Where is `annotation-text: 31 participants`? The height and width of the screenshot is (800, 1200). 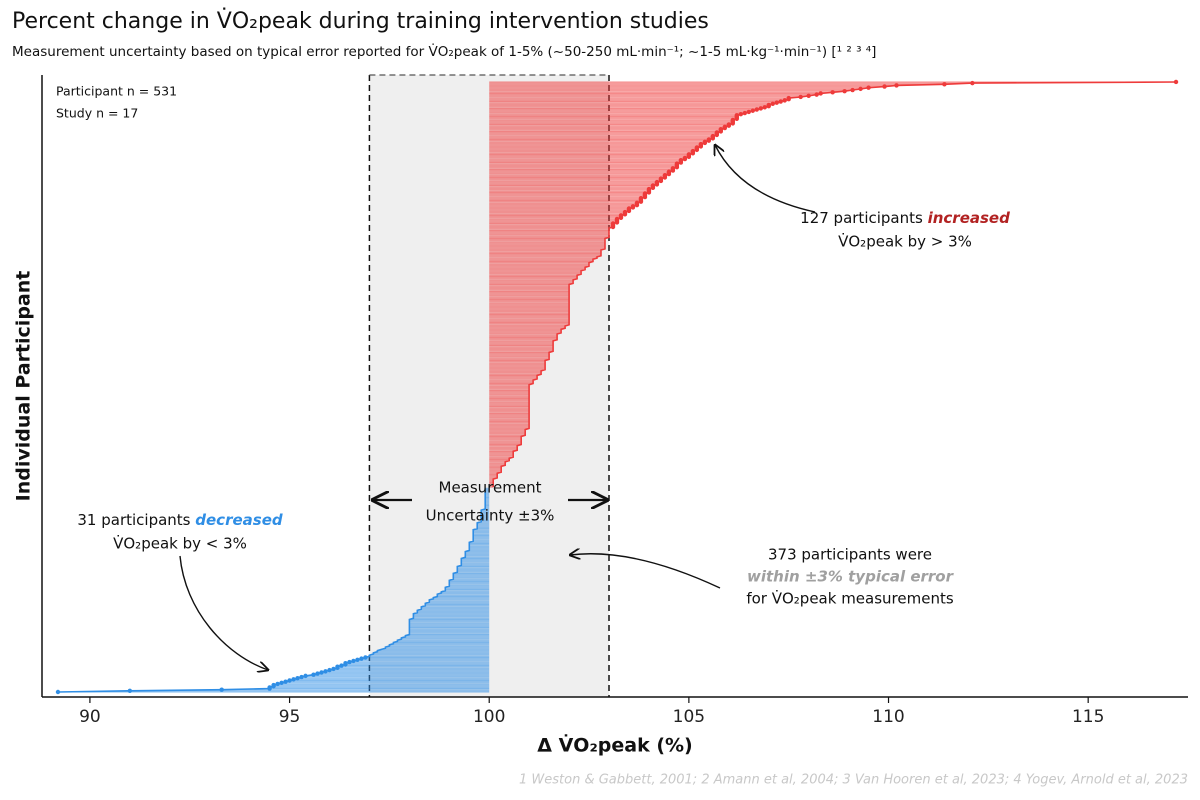
annotation-text: 31 participants is located at coordinates (136, 520).